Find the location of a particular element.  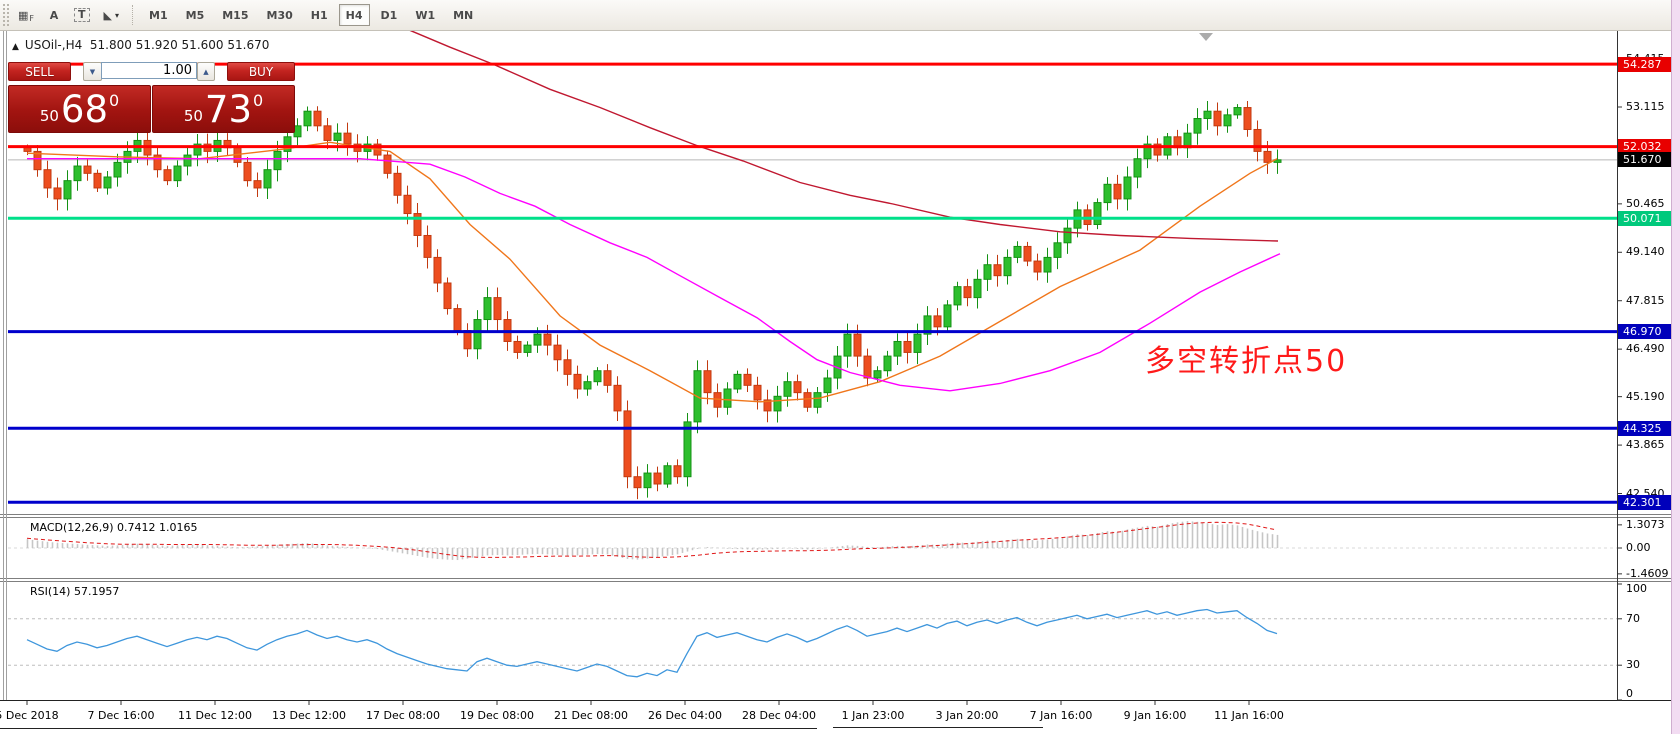

collapse-triangle-icon: ▲ is located at coordinates (15, 47).